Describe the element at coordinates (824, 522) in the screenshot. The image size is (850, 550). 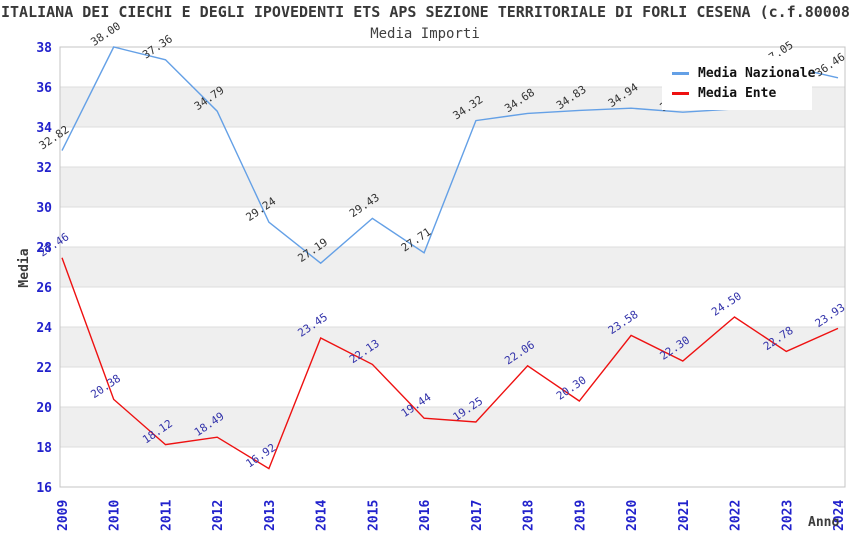
I see `x-axis-title: Anno` at that location.